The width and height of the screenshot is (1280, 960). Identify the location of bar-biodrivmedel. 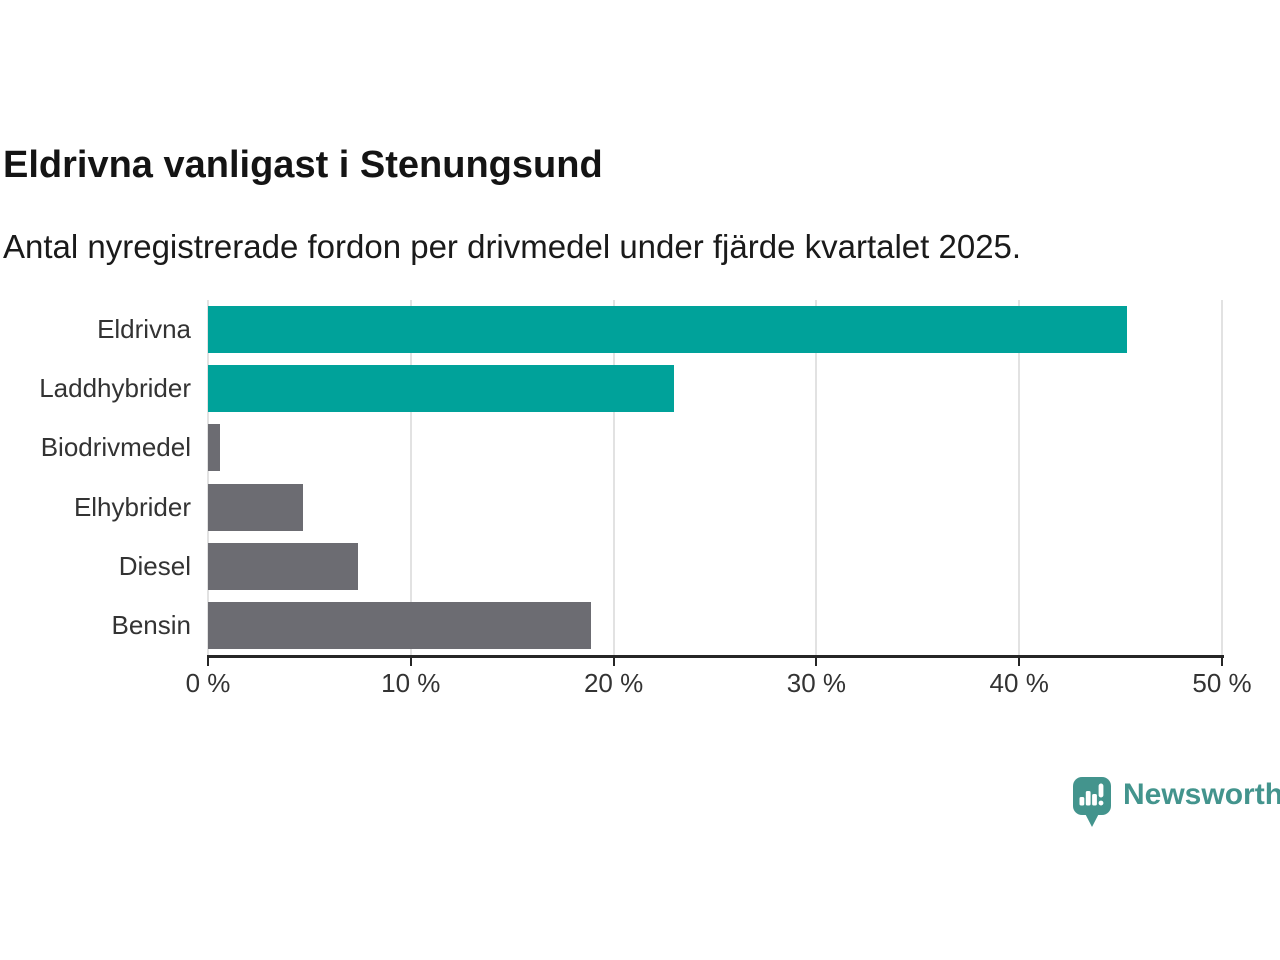
(214, 448).